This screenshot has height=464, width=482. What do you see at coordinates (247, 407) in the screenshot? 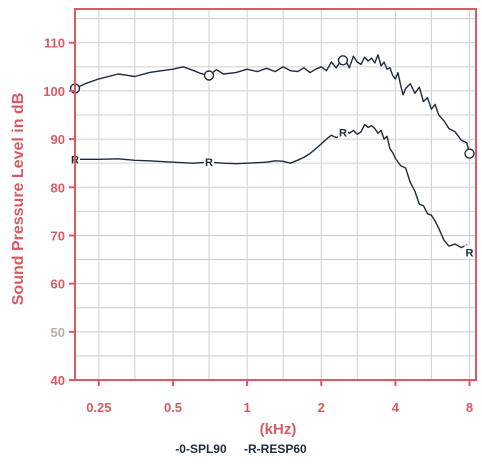
I see `x-tick-label: 1` at bounding box center [247, 407].